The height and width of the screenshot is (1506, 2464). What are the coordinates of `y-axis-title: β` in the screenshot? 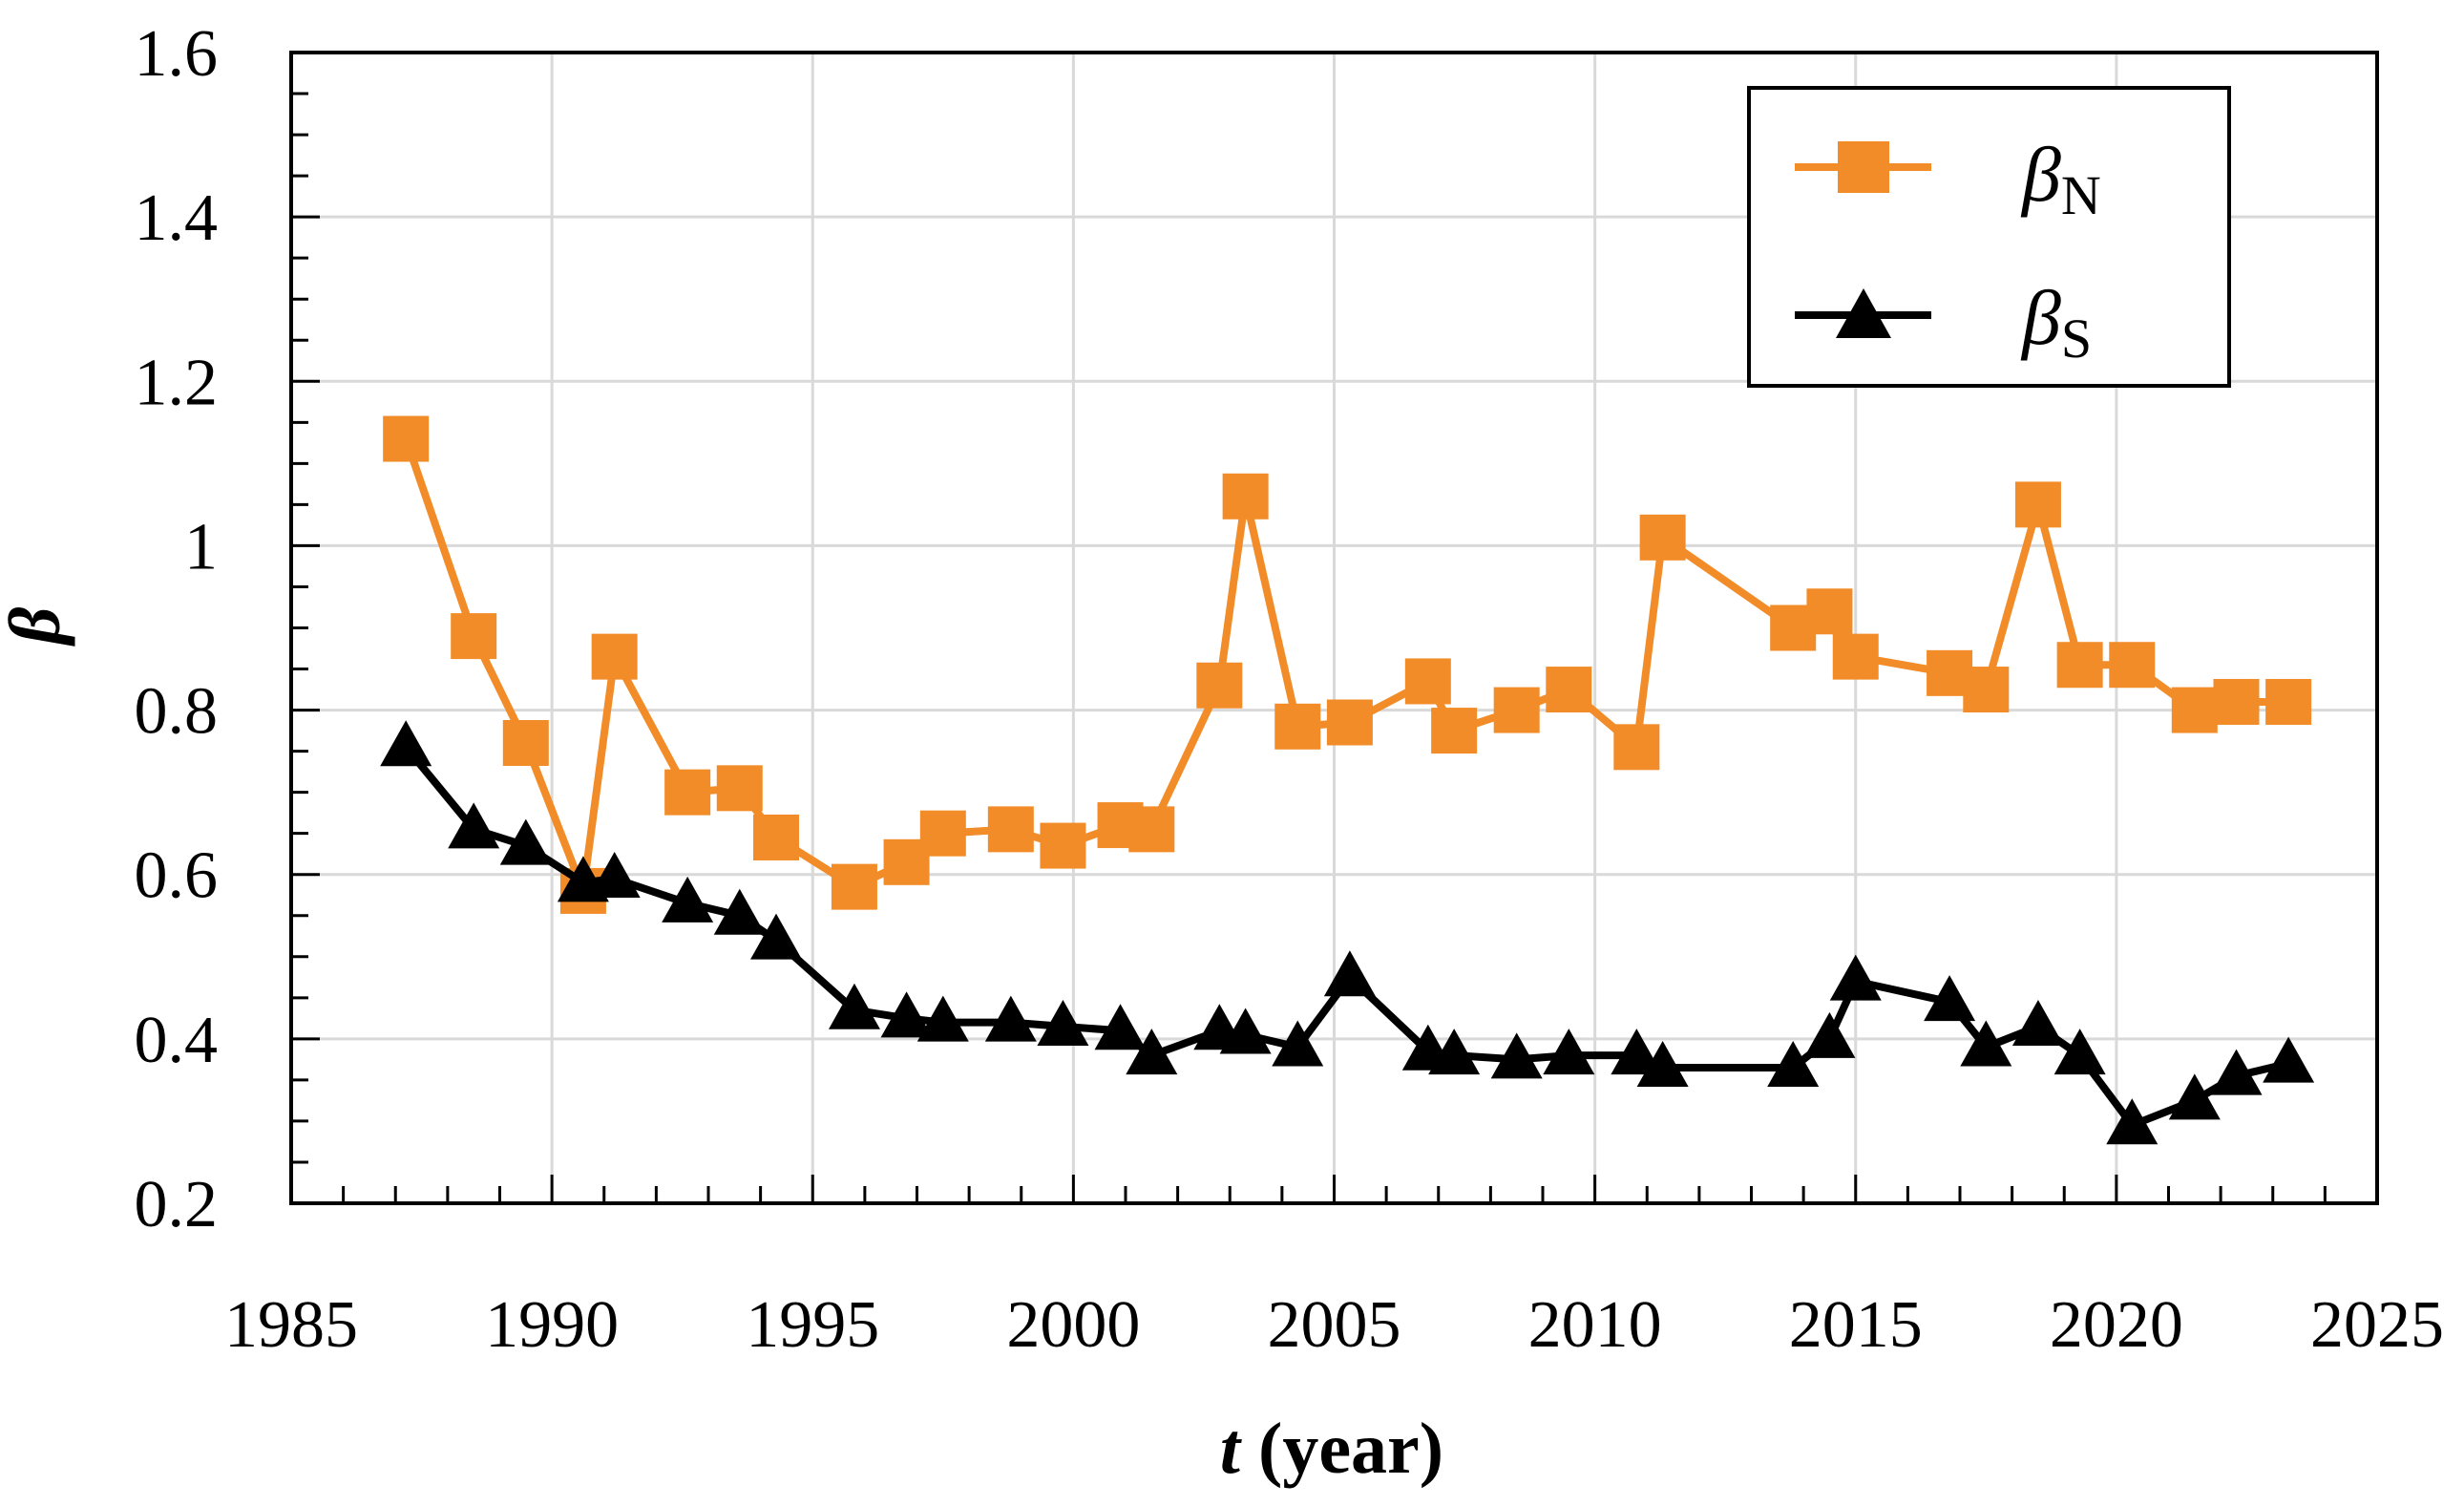 It's located at (37, 626).